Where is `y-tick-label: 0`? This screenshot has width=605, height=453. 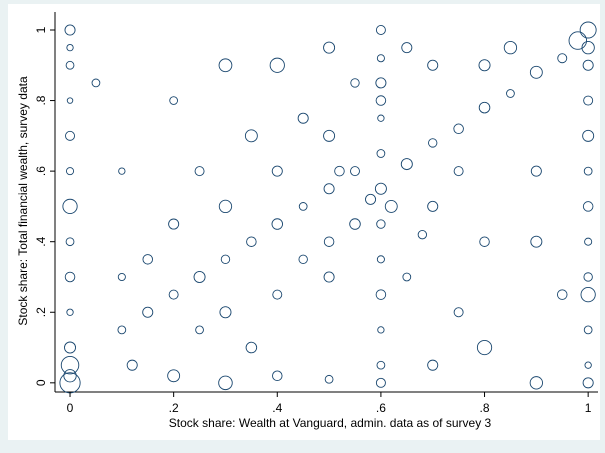
y-tick-label: 0 is located at coordinates (41, 382).